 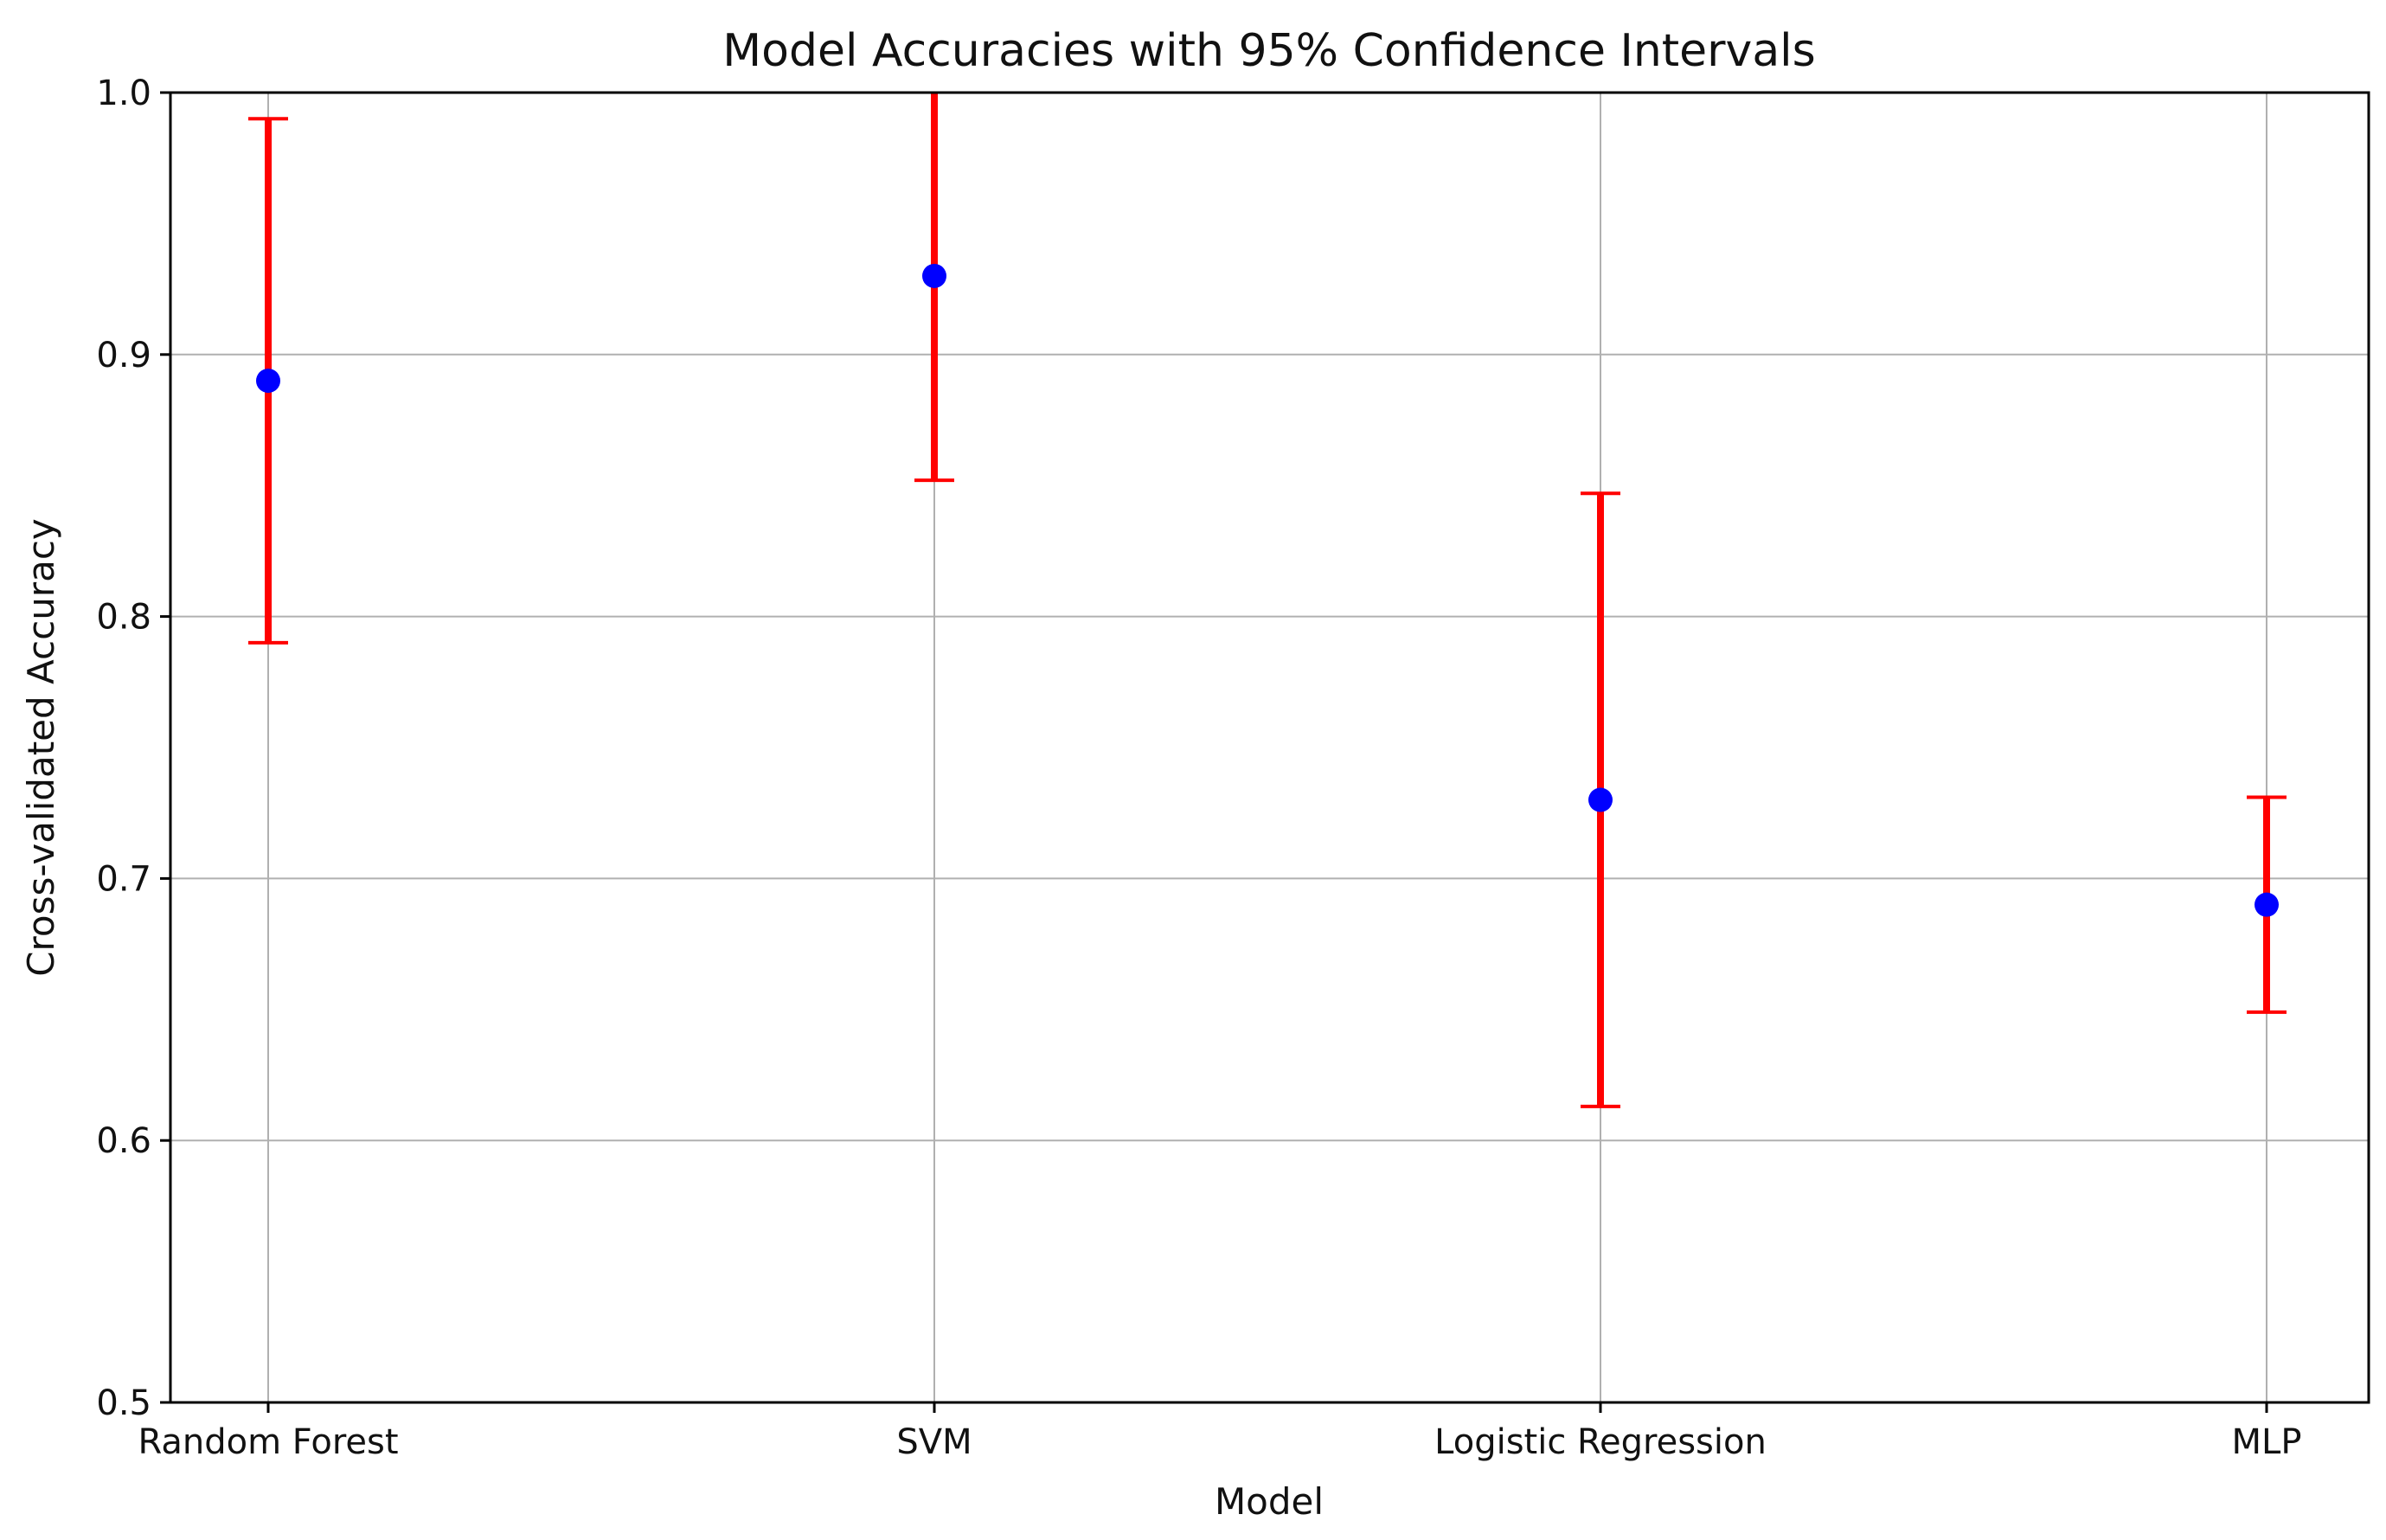 I want to click on y-tick-label: 0.7, so click(x=124, y=879).